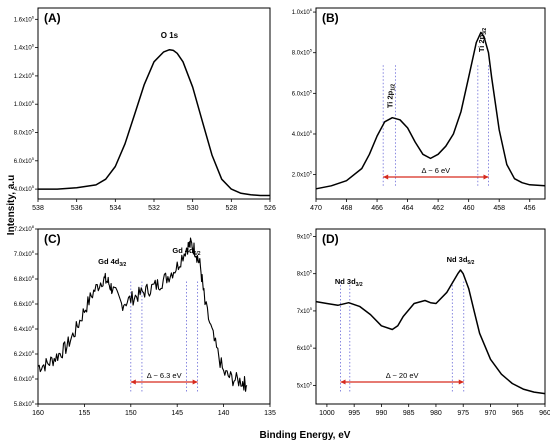 The height and width of the screenshot is (445, 550). Describe the element at coordinates (52, 239) in the screenshot. I see `panel-label: (C)` at that location.